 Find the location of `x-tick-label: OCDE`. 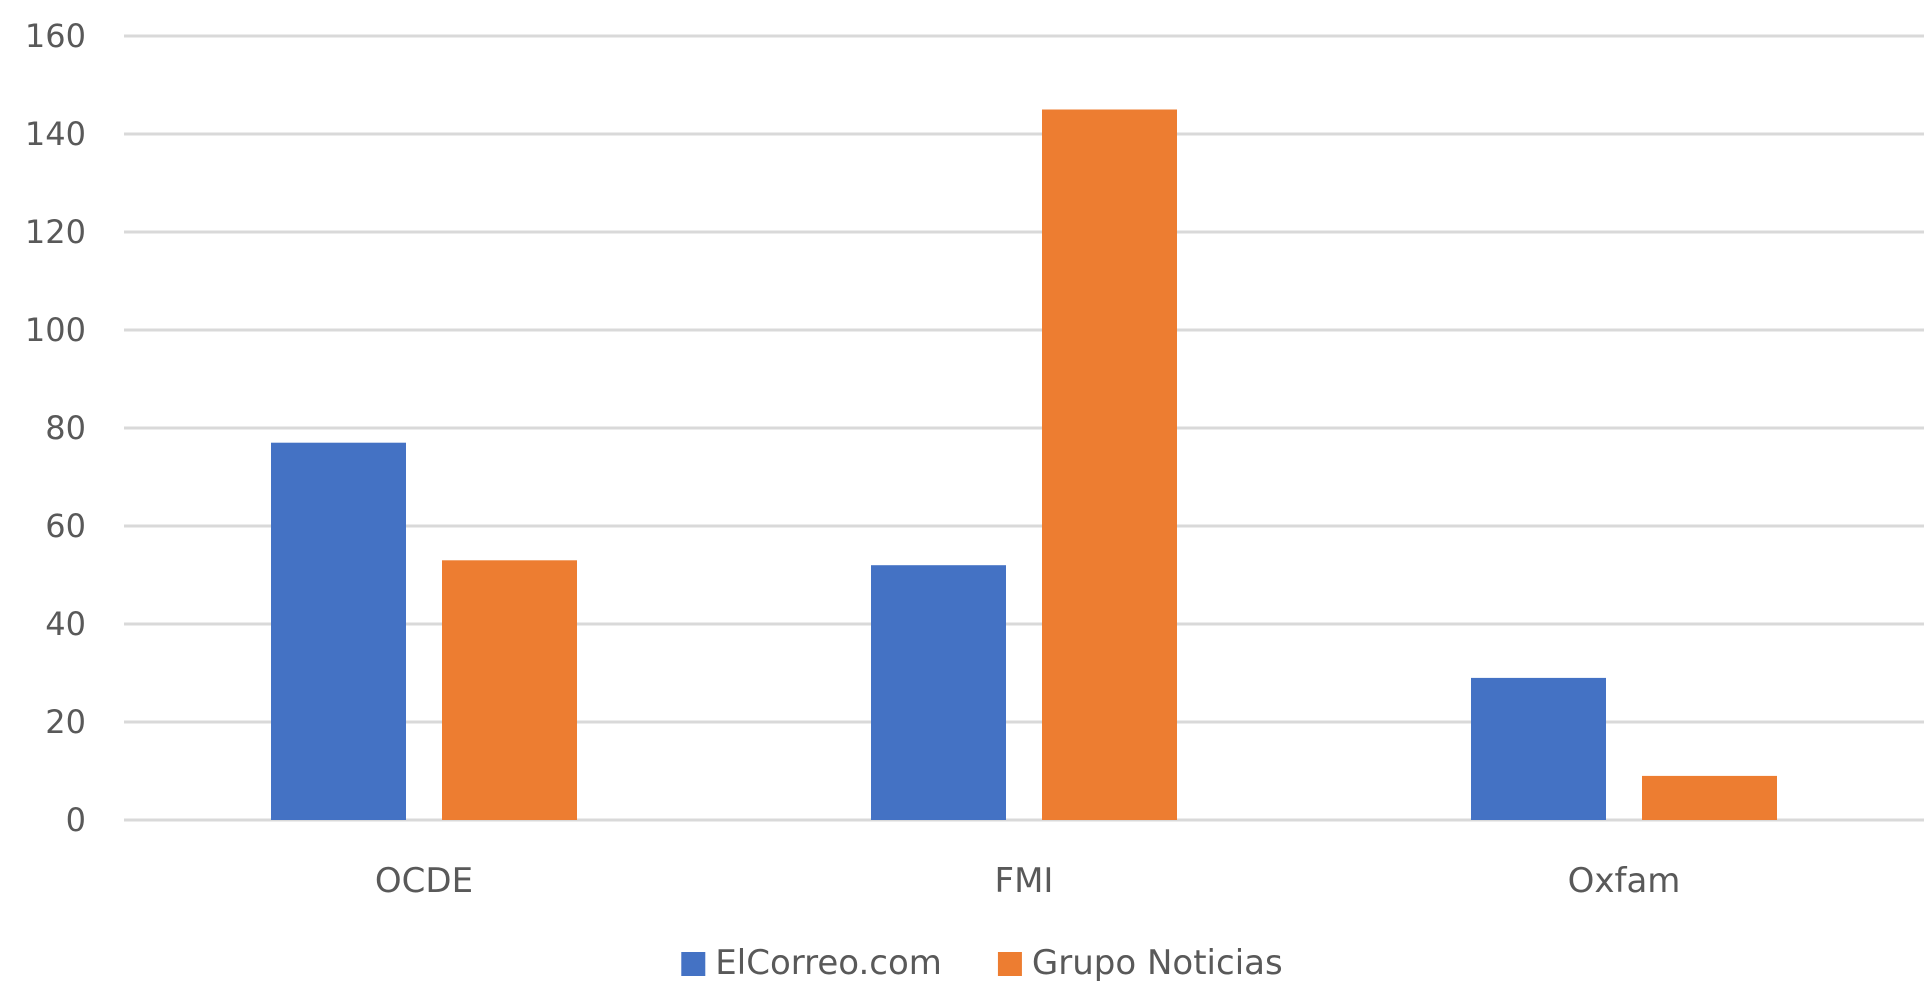

x-tick-label: OCDE is located at coordinates (424, 881).